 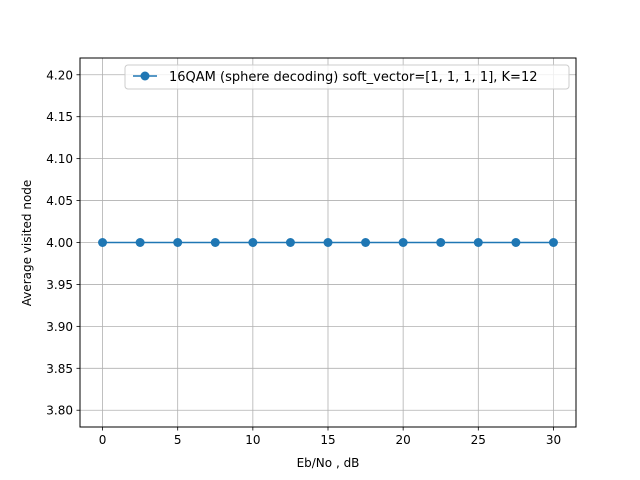 I want to click on x-tick-label: 25, so click(x=478, y=440).